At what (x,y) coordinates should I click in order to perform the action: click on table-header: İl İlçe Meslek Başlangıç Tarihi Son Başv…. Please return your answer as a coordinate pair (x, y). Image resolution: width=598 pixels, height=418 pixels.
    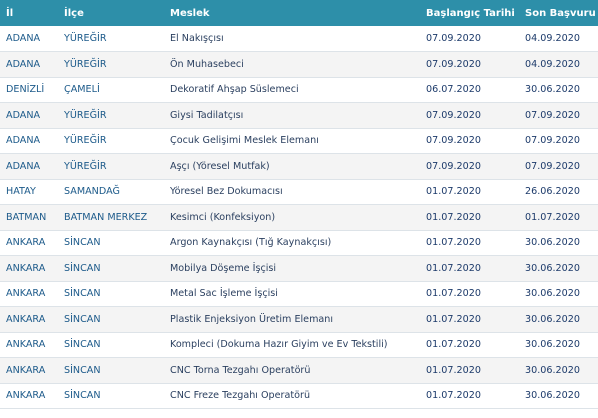
    Looking at the image, I should click on (299, 13).